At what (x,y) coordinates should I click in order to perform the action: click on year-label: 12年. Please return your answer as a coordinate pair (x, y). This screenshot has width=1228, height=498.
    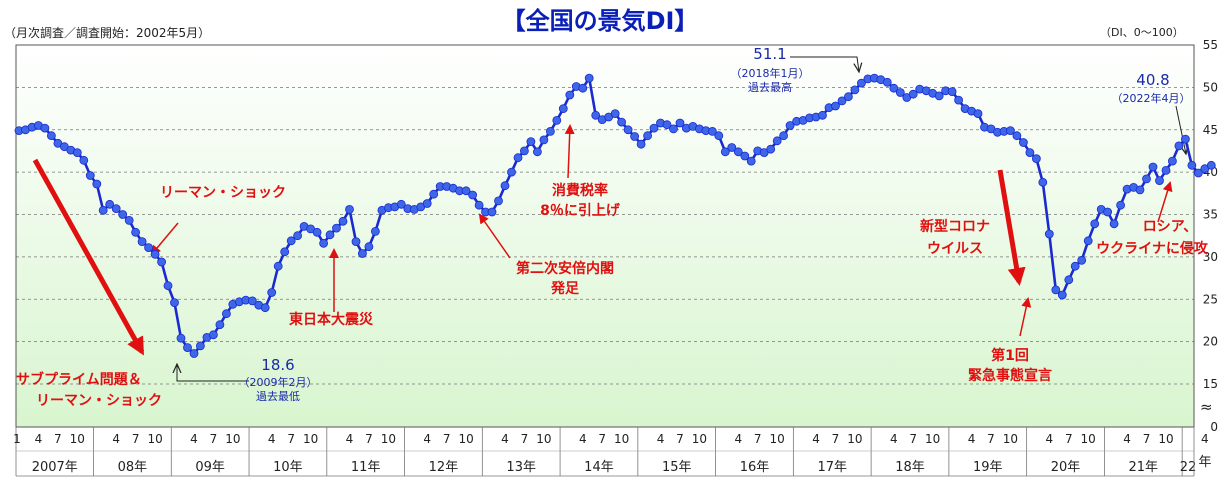
    Looking at the image, I should click on (444, 467).